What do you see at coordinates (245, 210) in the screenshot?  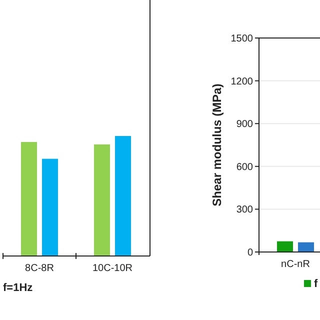 I see `y-tick-label: 300` at bounding box center [245, 210].